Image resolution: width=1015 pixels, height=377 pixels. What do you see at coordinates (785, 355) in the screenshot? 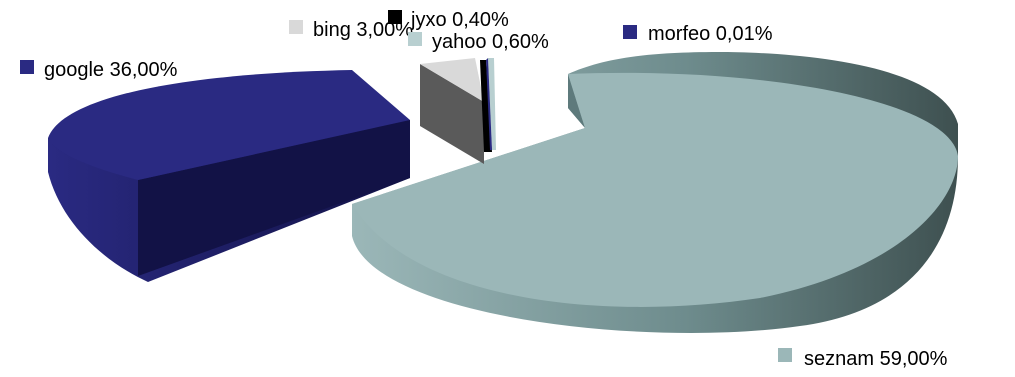
I see `legend-marker-seznam` at bounding box center [785, 355].